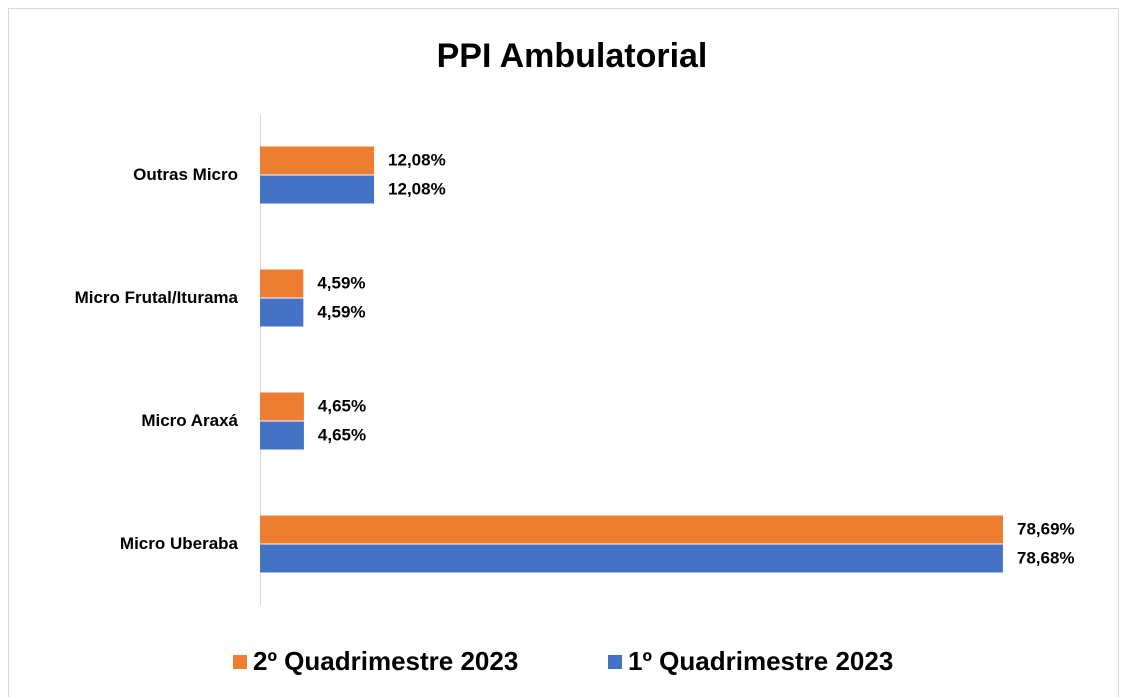  Describe the element at coordinates (1046, 528) in the screenshot. I see `data-label: 78,69%` at that location.